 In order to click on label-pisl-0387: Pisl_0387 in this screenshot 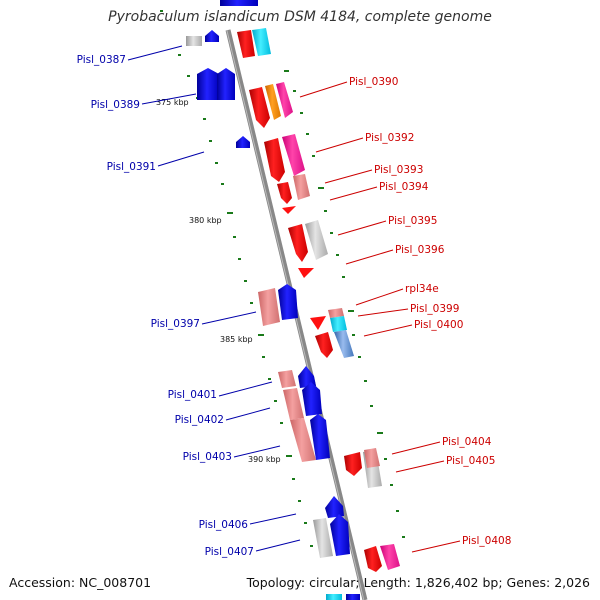, I will do `click(101, 60)`.